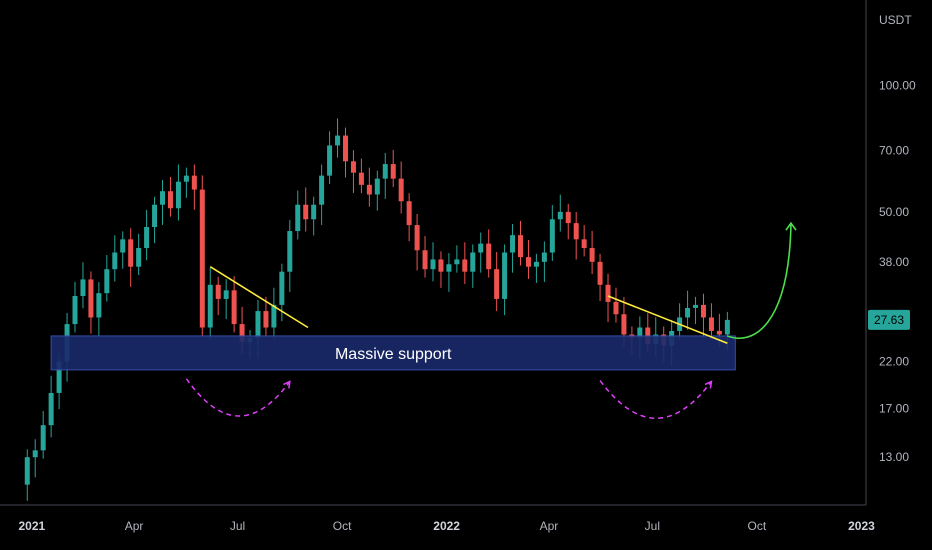 The image size is (932, 550). I want to click on current-price-tag: 27.63, so click(889, 319).